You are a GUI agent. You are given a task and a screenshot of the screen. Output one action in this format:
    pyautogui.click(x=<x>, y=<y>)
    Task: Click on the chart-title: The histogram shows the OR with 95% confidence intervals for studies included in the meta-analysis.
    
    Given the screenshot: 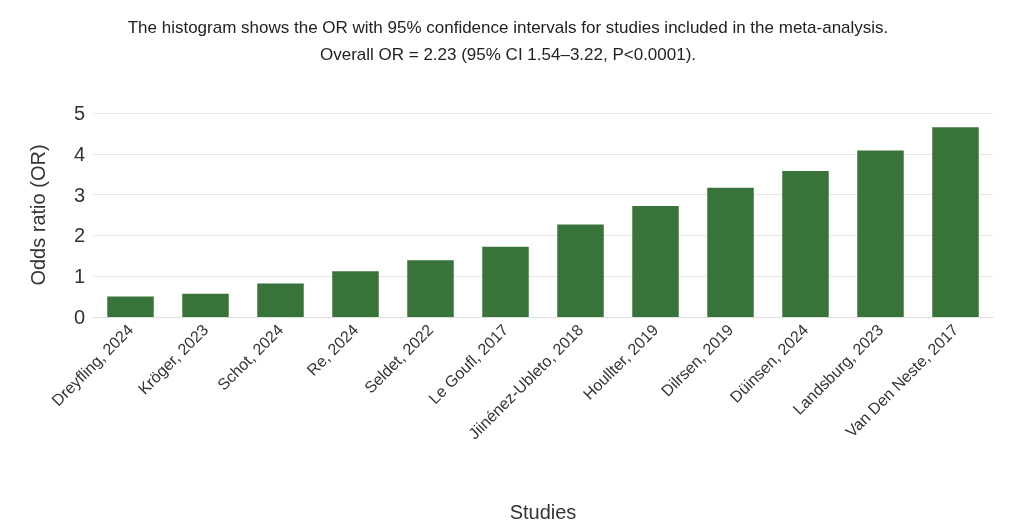 What is the action you would take?
    pyautogui.click(x=508, y=27)
    